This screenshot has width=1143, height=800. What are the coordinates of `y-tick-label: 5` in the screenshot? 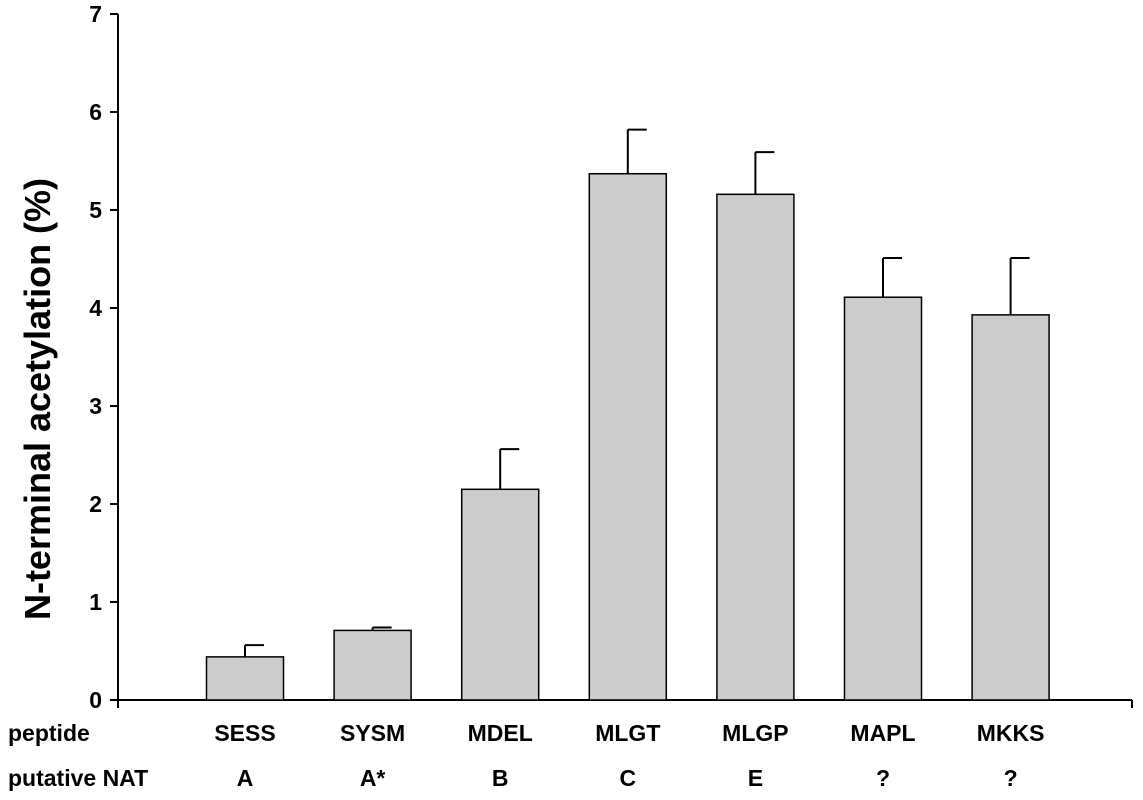 It's located at (95, 210).